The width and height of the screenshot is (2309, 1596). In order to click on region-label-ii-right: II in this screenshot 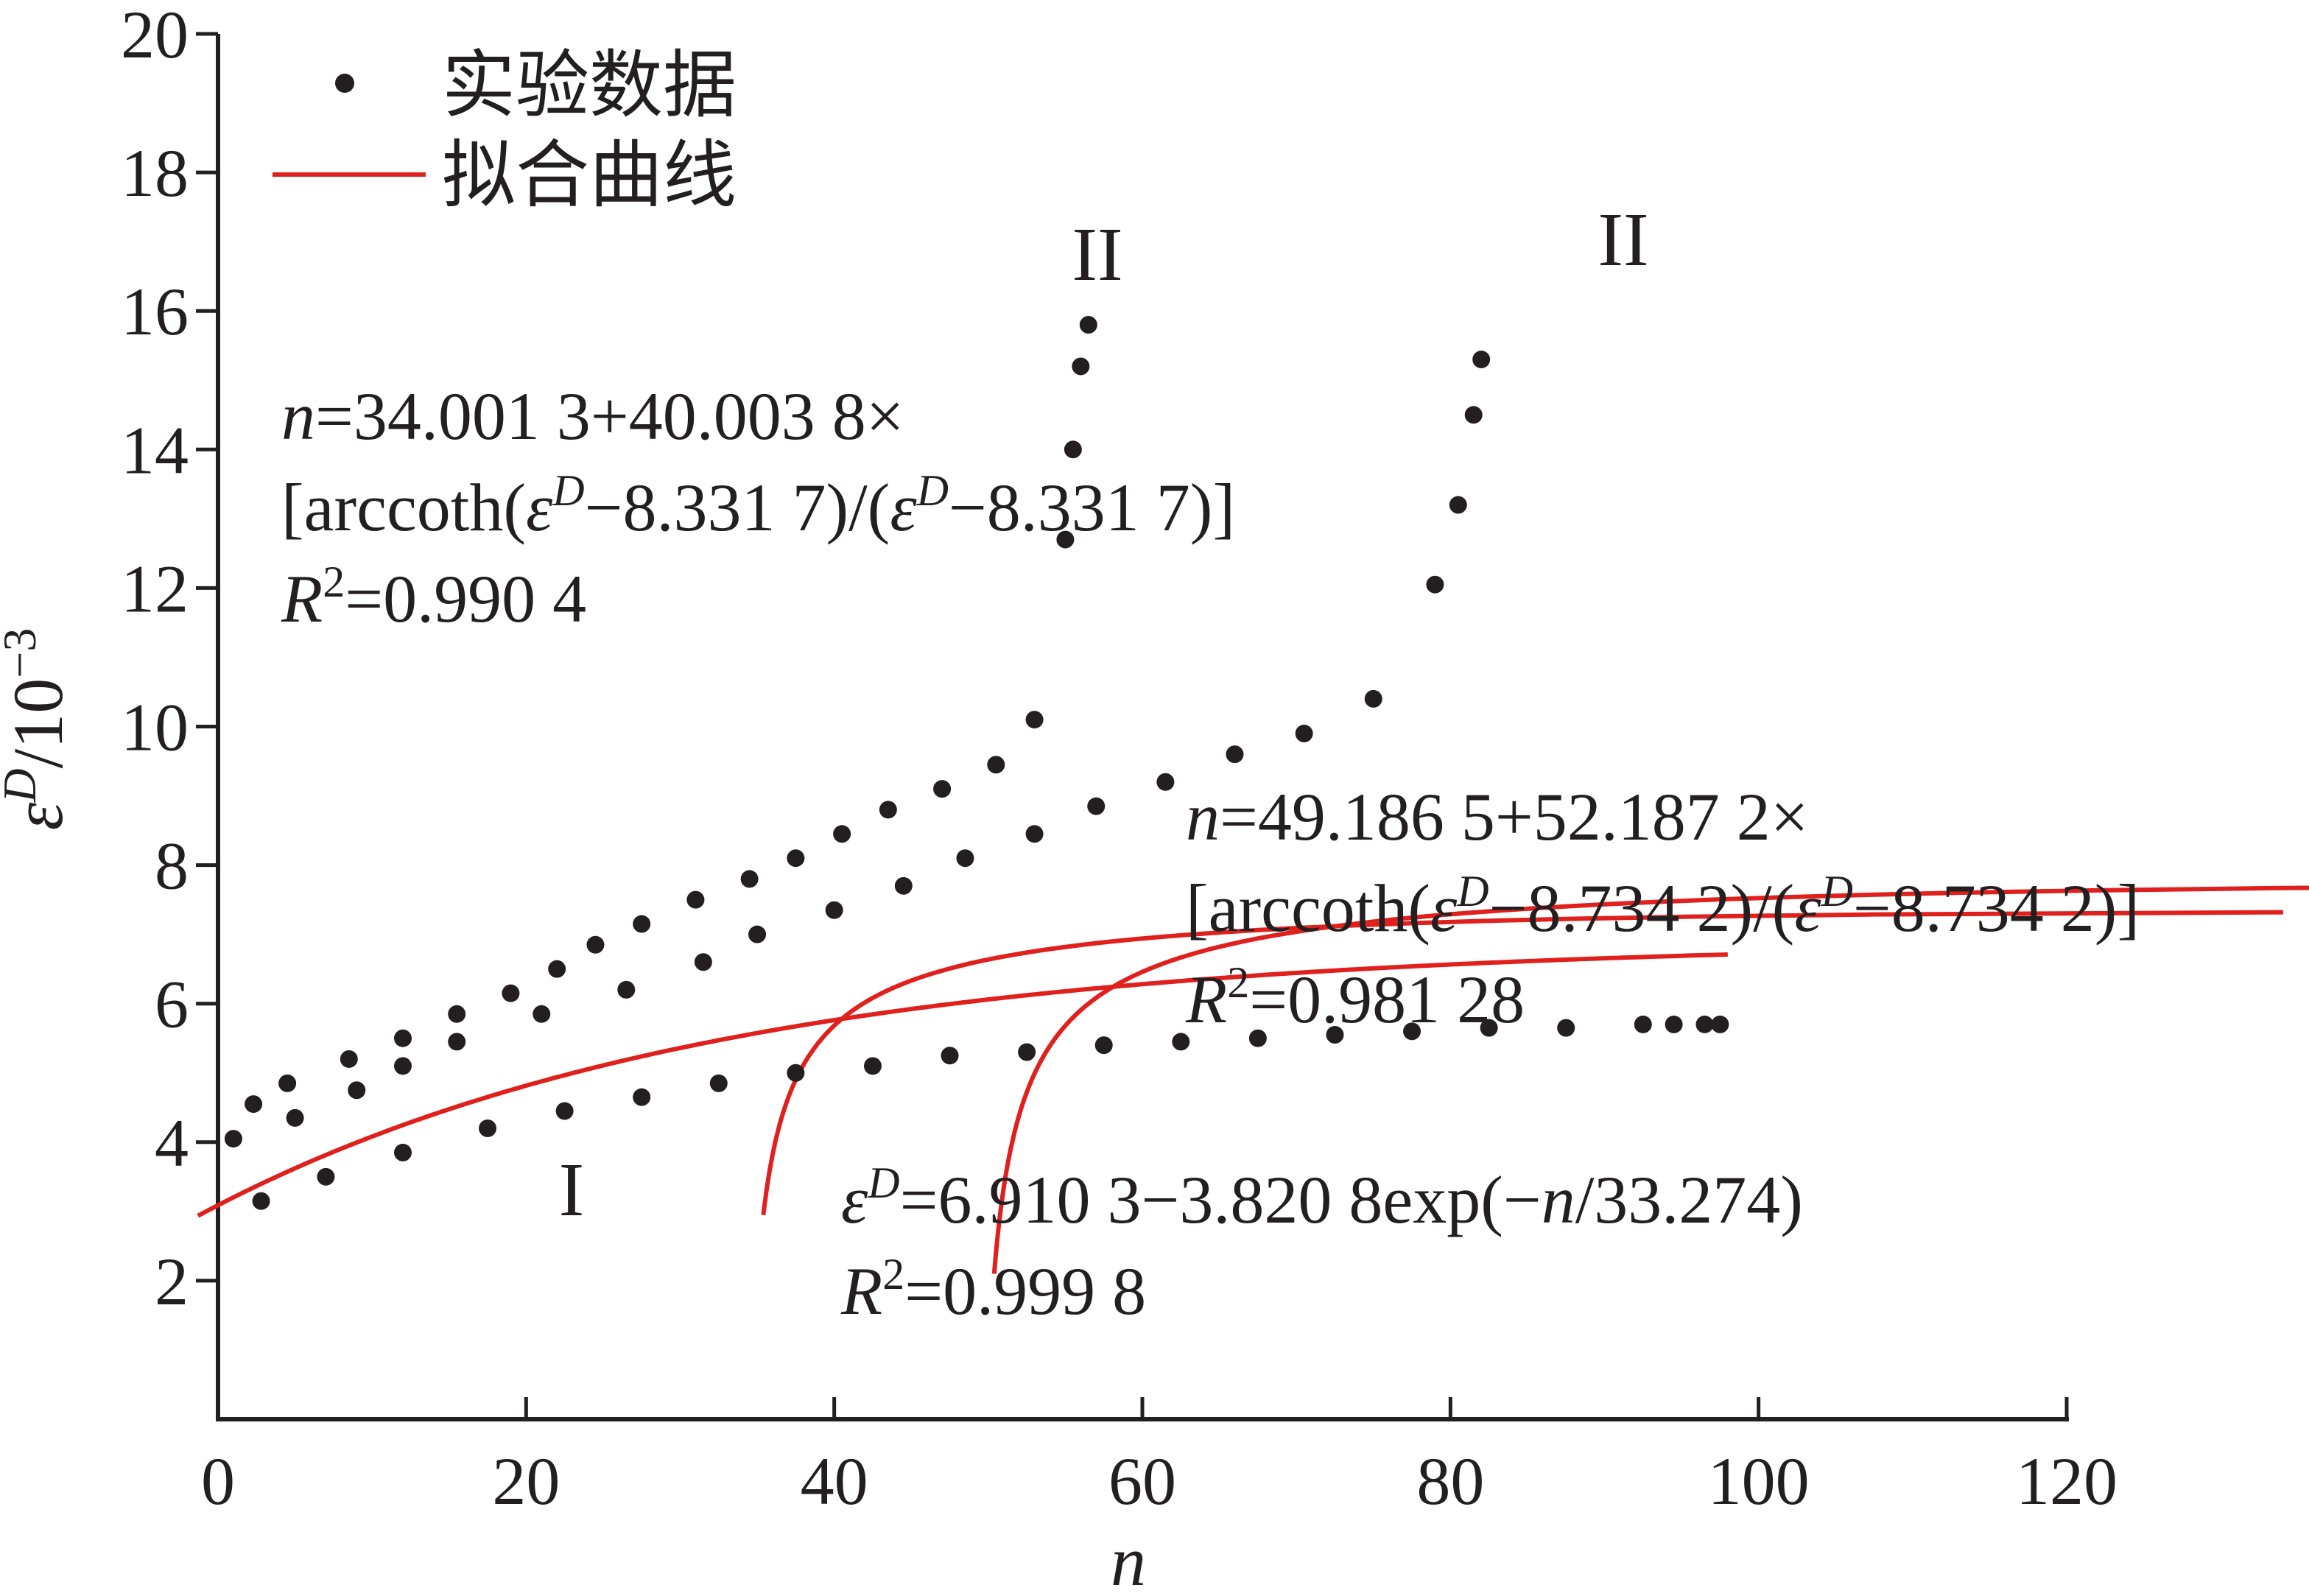, I will do `click(1623, 240)`.